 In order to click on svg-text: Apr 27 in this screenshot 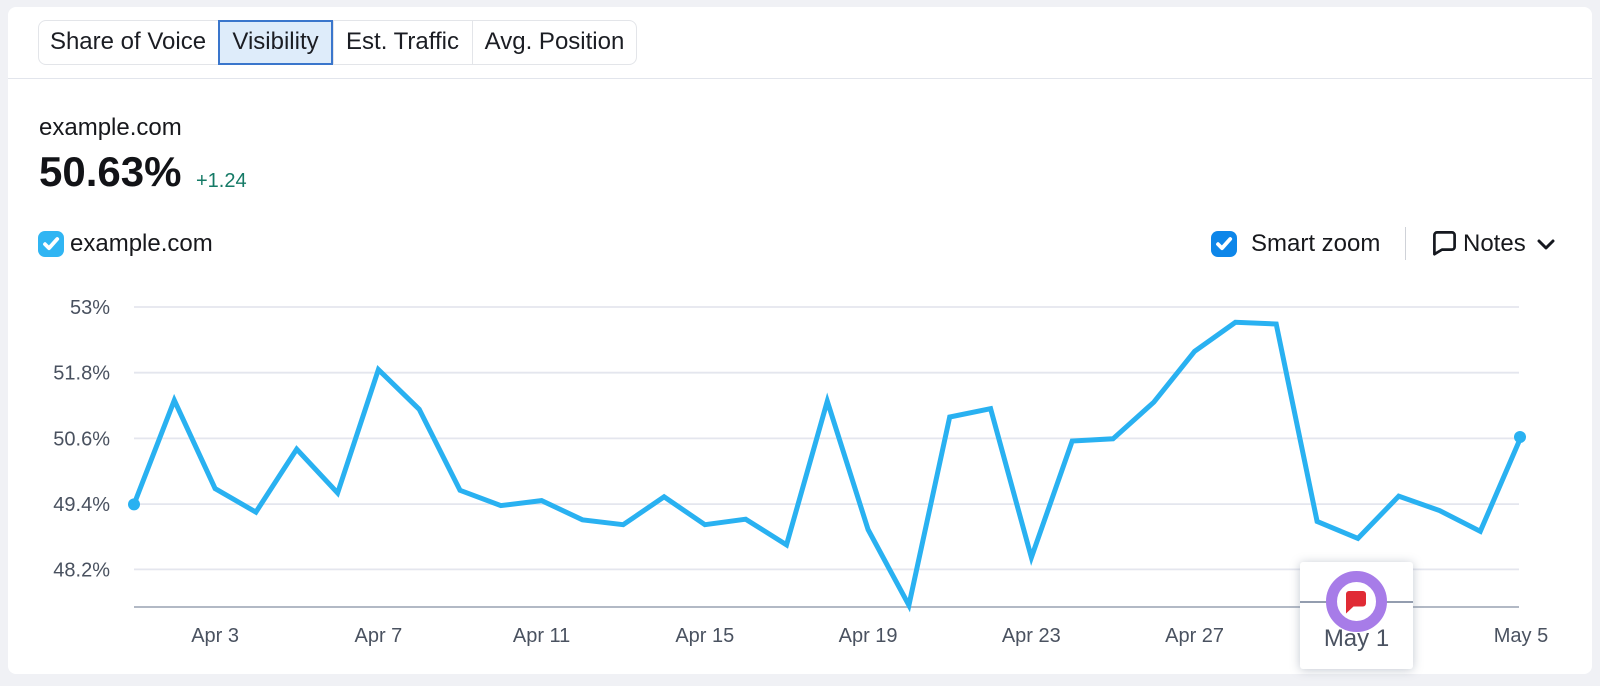, I will do `click(1194, 636)`.